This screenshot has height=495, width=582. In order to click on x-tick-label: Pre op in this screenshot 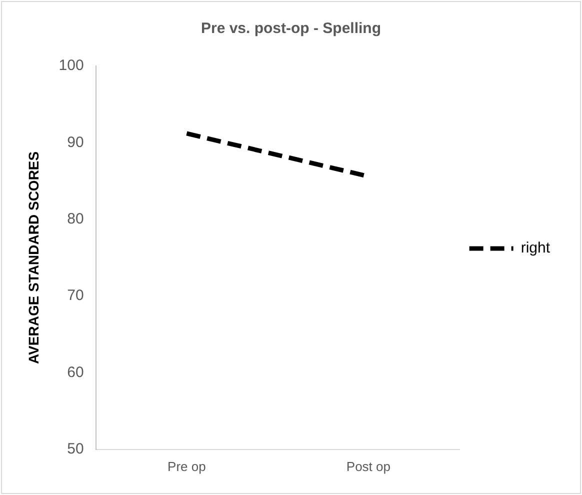, I will do `click(187, 466)`.